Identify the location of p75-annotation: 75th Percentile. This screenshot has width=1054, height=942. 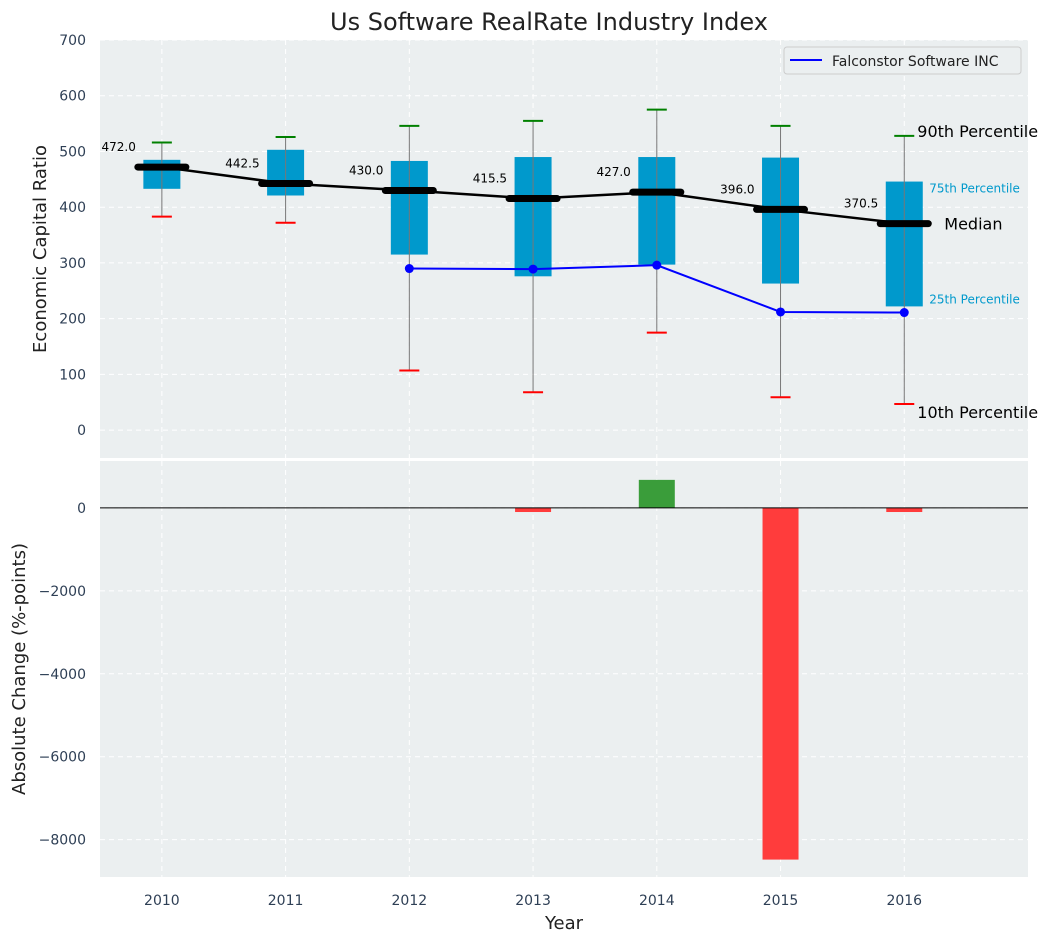
(974, 189).